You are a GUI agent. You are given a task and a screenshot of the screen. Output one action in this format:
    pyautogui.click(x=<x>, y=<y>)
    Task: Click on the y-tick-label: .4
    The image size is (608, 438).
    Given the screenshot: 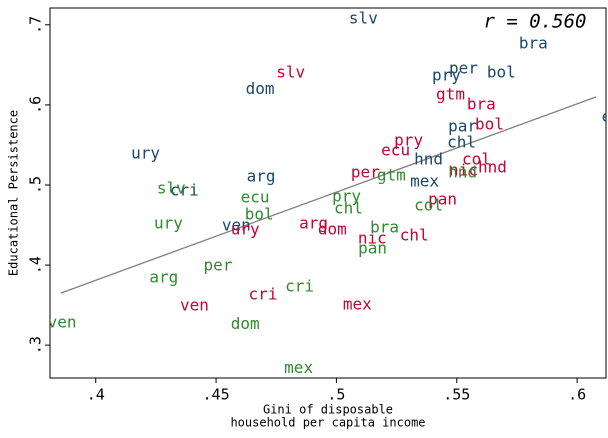 What is the action you would take?
    pyautogui.click(x=36, y=265)
    